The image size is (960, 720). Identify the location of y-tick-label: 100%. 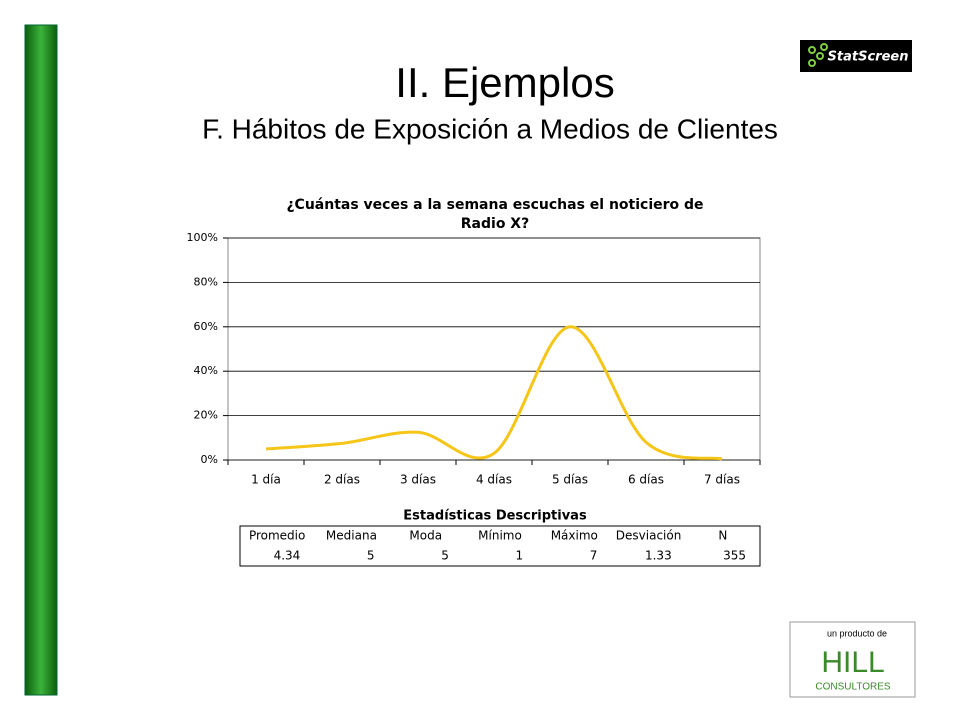
(202, 237).